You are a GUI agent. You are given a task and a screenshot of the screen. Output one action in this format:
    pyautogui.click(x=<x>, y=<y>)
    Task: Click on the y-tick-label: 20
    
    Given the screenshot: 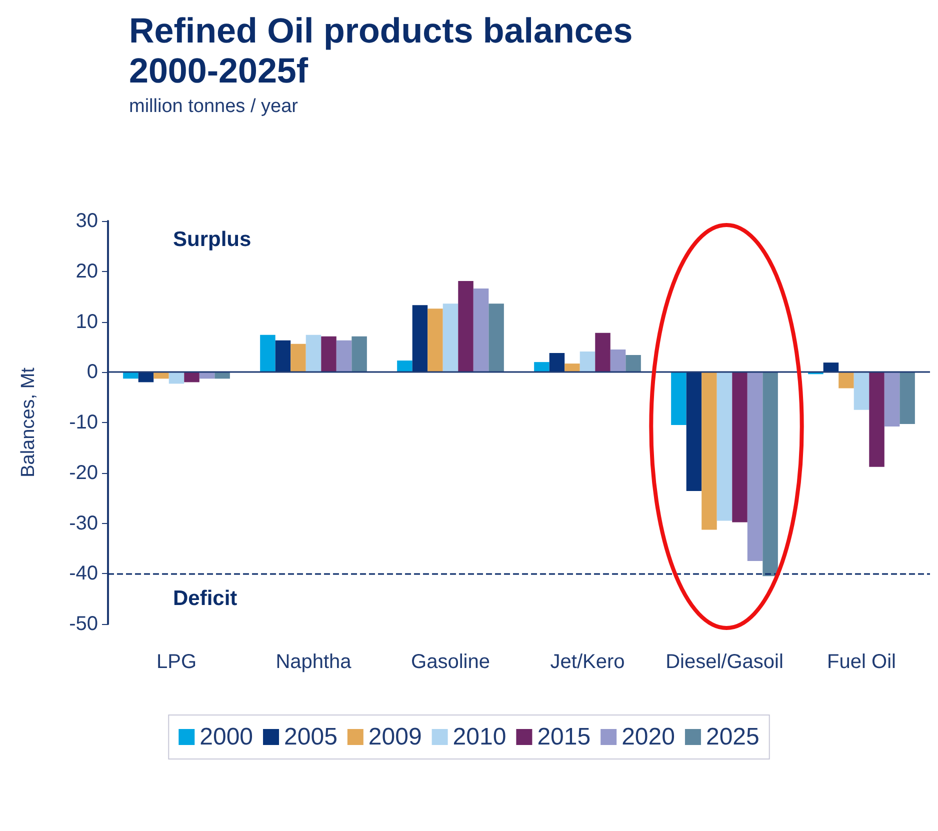 What is the action you would take?
    pyautogui.click(x=87, y=271)
    